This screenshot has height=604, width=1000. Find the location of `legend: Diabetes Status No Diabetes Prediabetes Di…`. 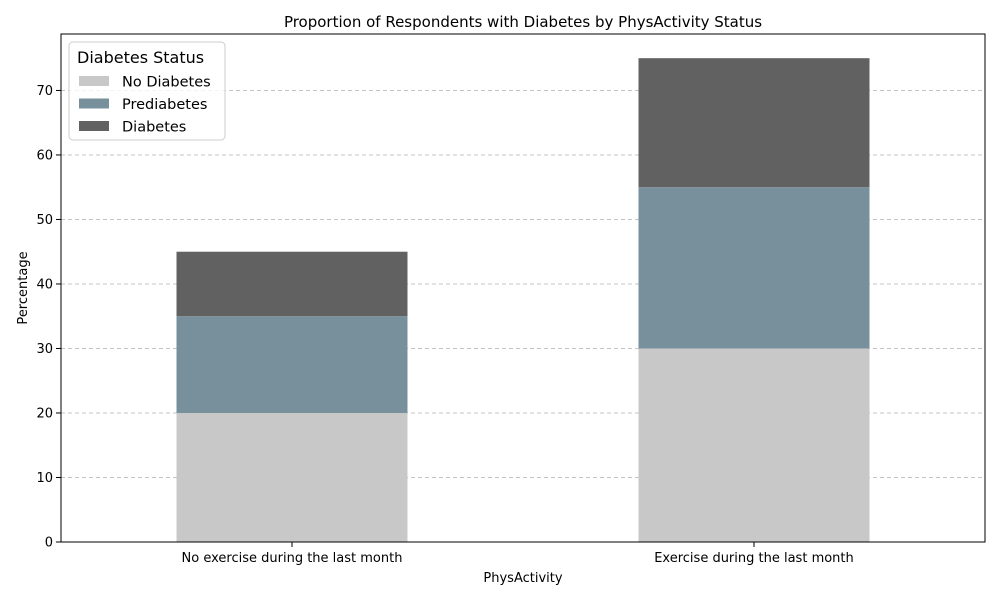

legend: Diabetes Status No Diabetes Prediabetes Di… is located at coordinates (147, 91).